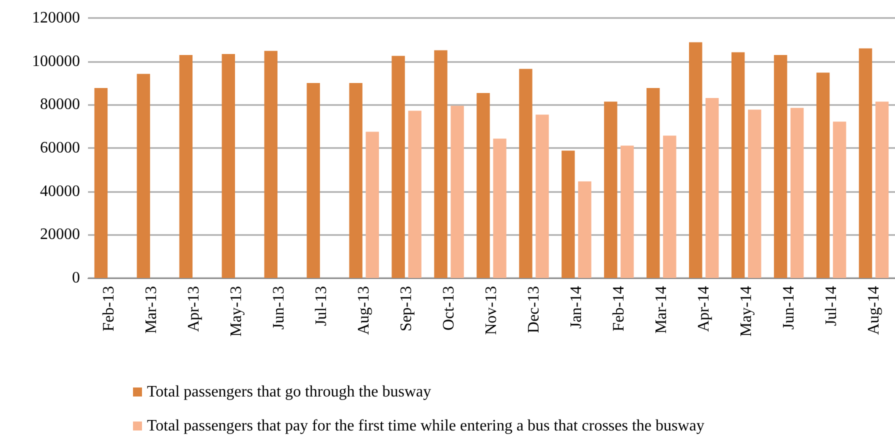 This screenshot has height=441, width=895. What do you see at coordinates (661, 310) in the screenshot?
I see `x-tick-label: Mar-14` at bounding box center [661, 310].